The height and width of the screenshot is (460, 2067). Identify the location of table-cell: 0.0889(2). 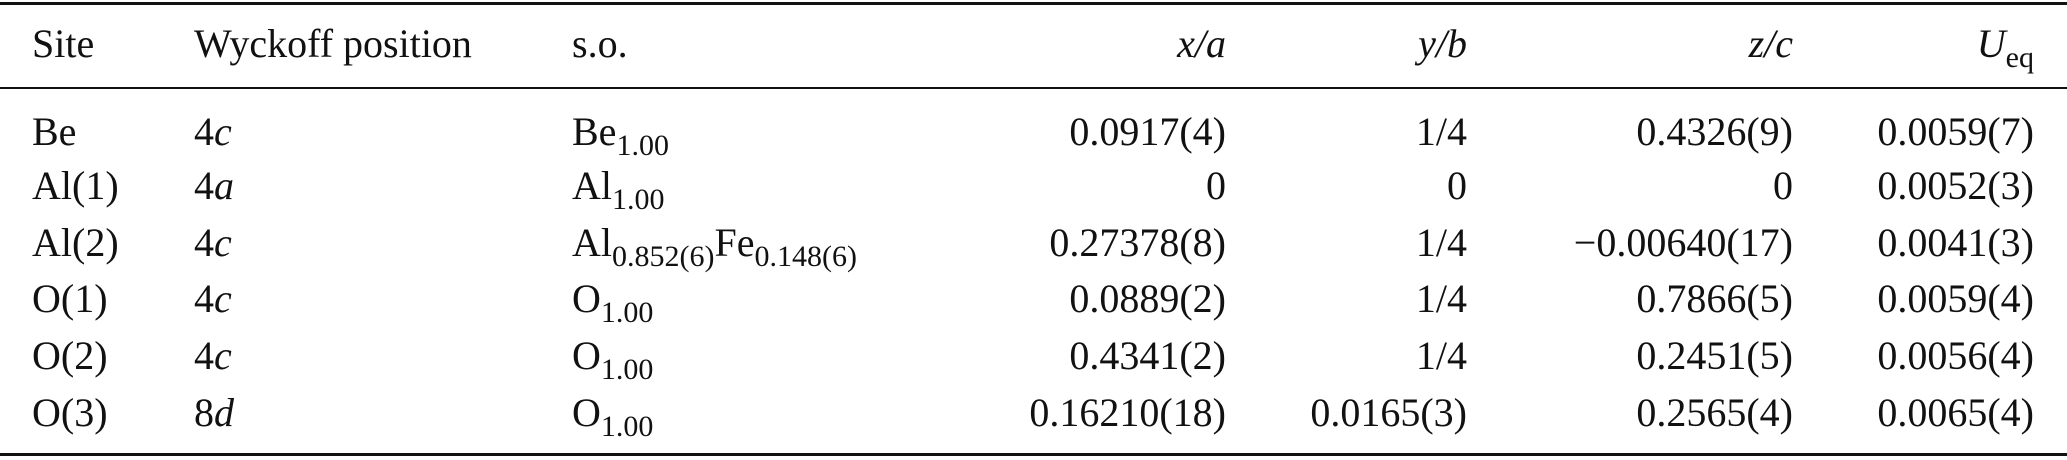
(1147, 299).